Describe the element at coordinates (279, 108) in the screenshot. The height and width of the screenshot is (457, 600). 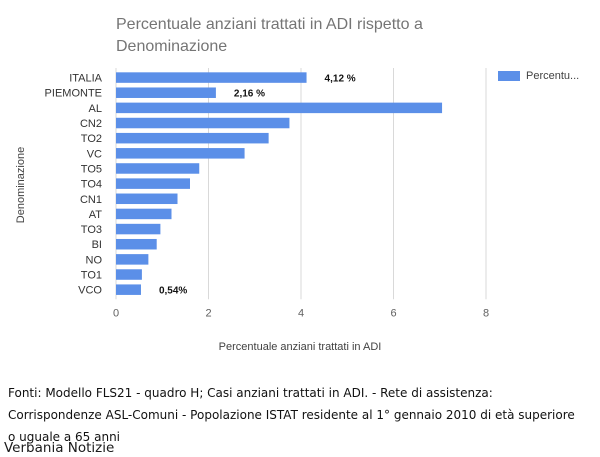
I see `bar-al` at that location.